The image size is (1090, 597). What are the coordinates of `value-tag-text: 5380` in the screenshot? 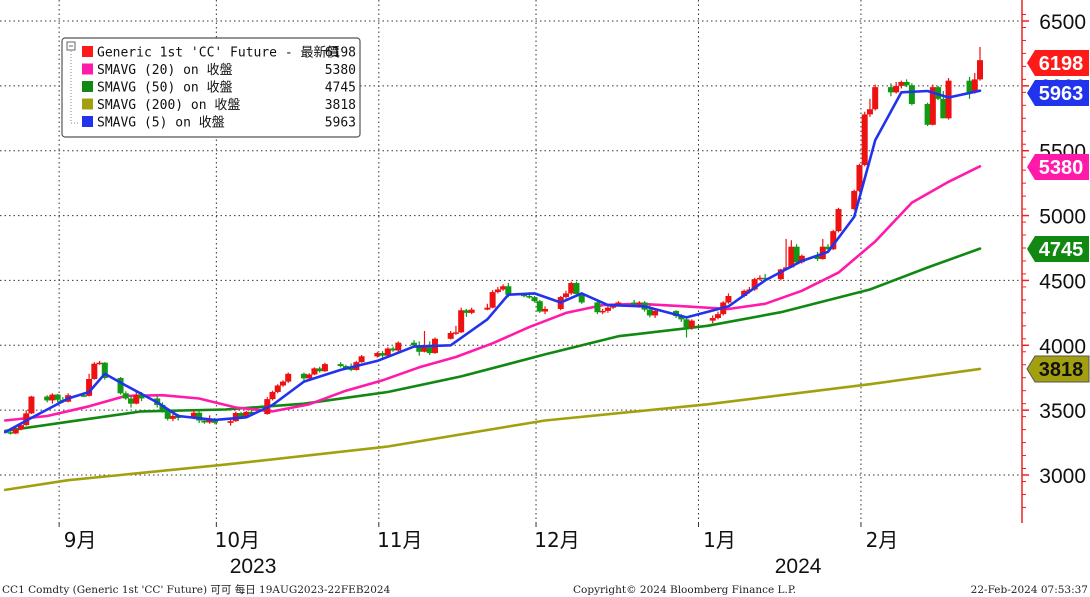 It's located at (1061, 168).